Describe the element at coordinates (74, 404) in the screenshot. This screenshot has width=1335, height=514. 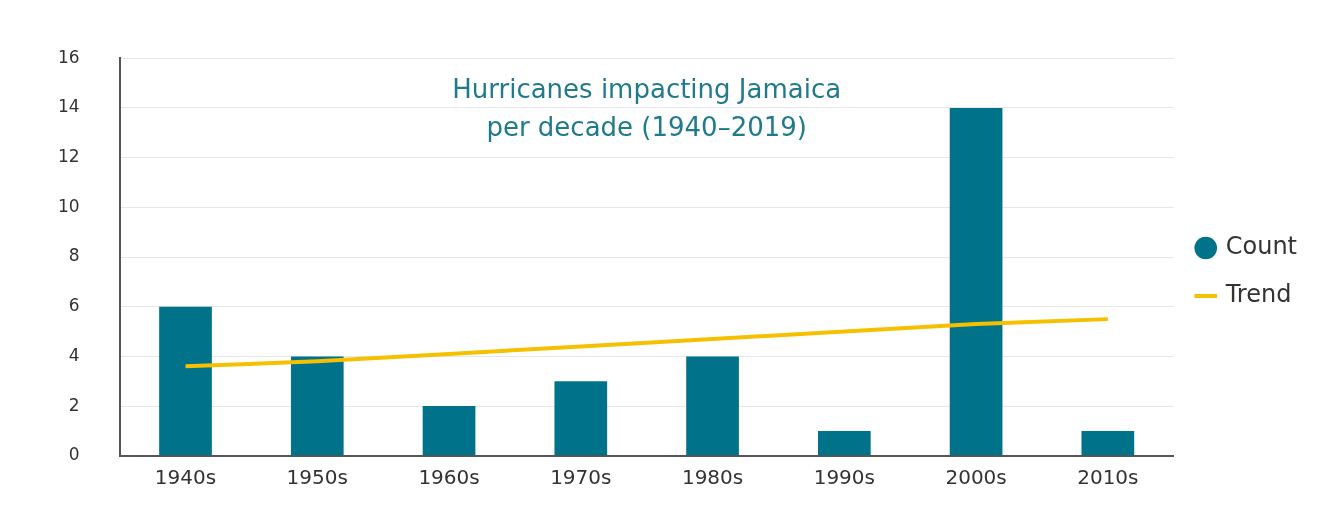
I see `y-tick-label: 2` at that location.